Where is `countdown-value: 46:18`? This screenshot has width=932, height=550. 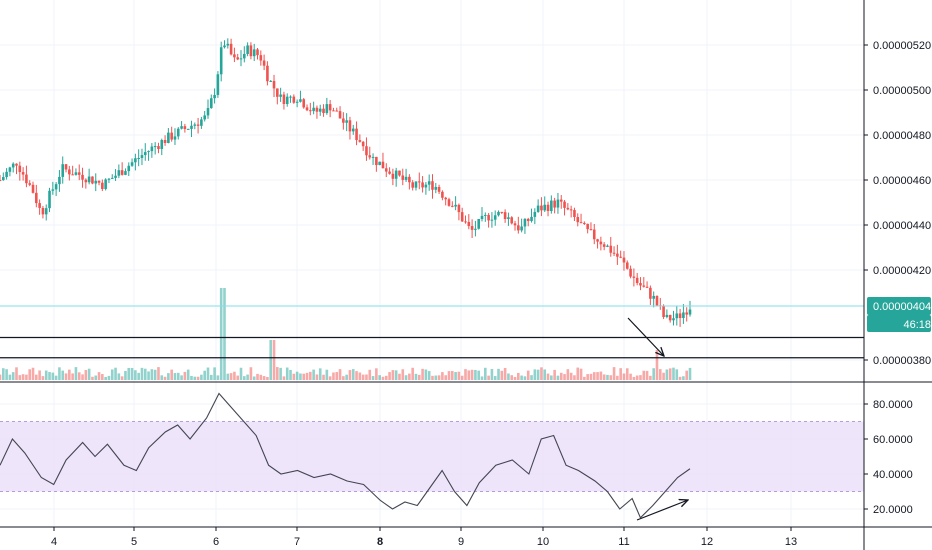 countdown-value: 46:18 is located at coordinates (917, 325).